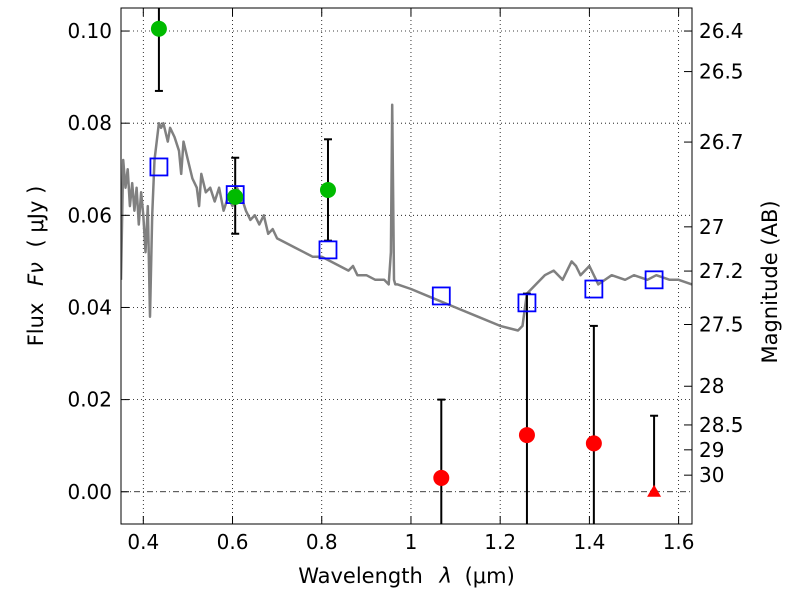 The image size is (800, 600). Describe the element at coordinates (589, 542) in the screenshot. I see `x-tick-label: 1.4` at that location.